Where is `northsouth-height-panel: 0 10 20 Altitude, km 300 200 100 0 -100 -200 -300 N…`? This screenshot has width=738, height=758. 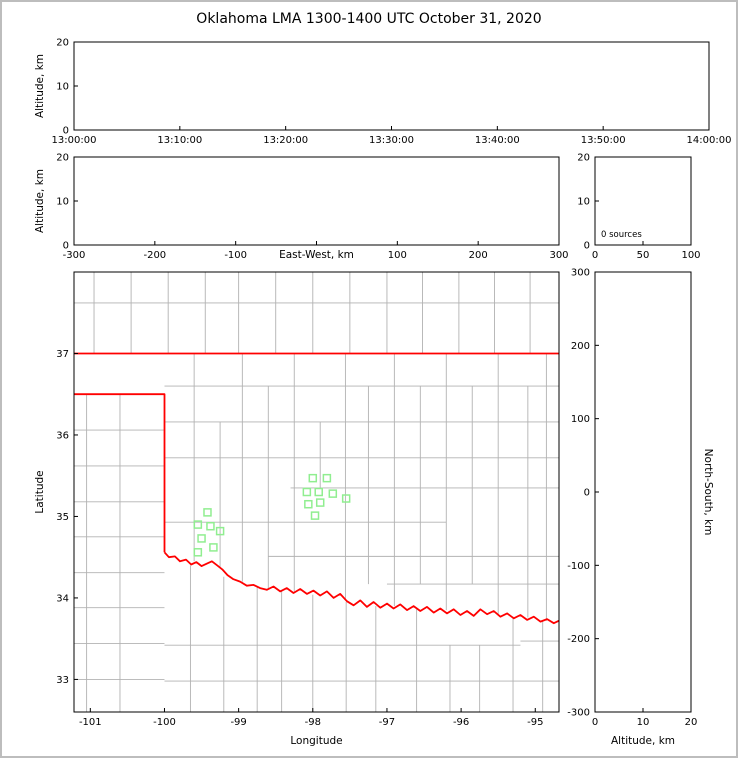 northsouth-height-panel: 0 10 20 Altitude, km 300 200 100 0 -100 -200 -300 N… is located at coordinates (640, 508).